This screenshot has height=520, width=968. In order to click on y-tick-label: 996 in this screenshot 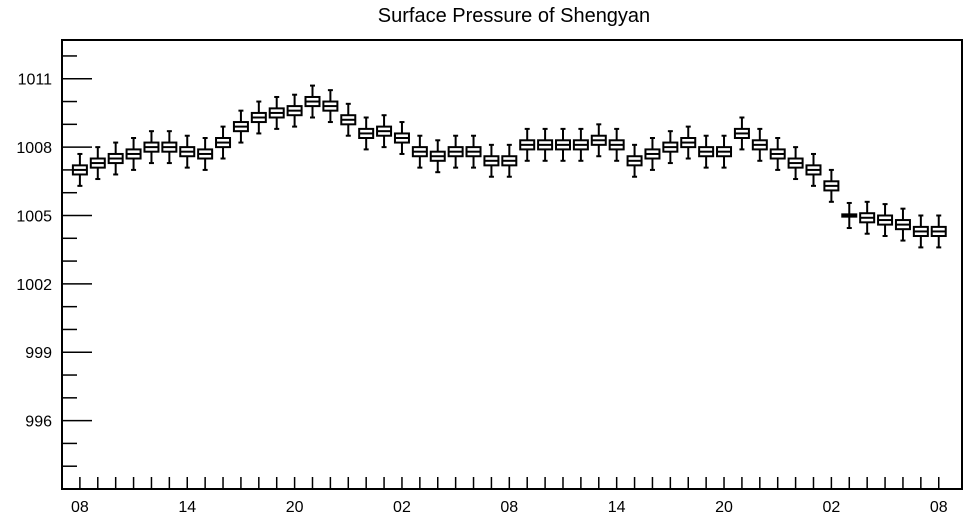, I will do `click(38, 422)`.